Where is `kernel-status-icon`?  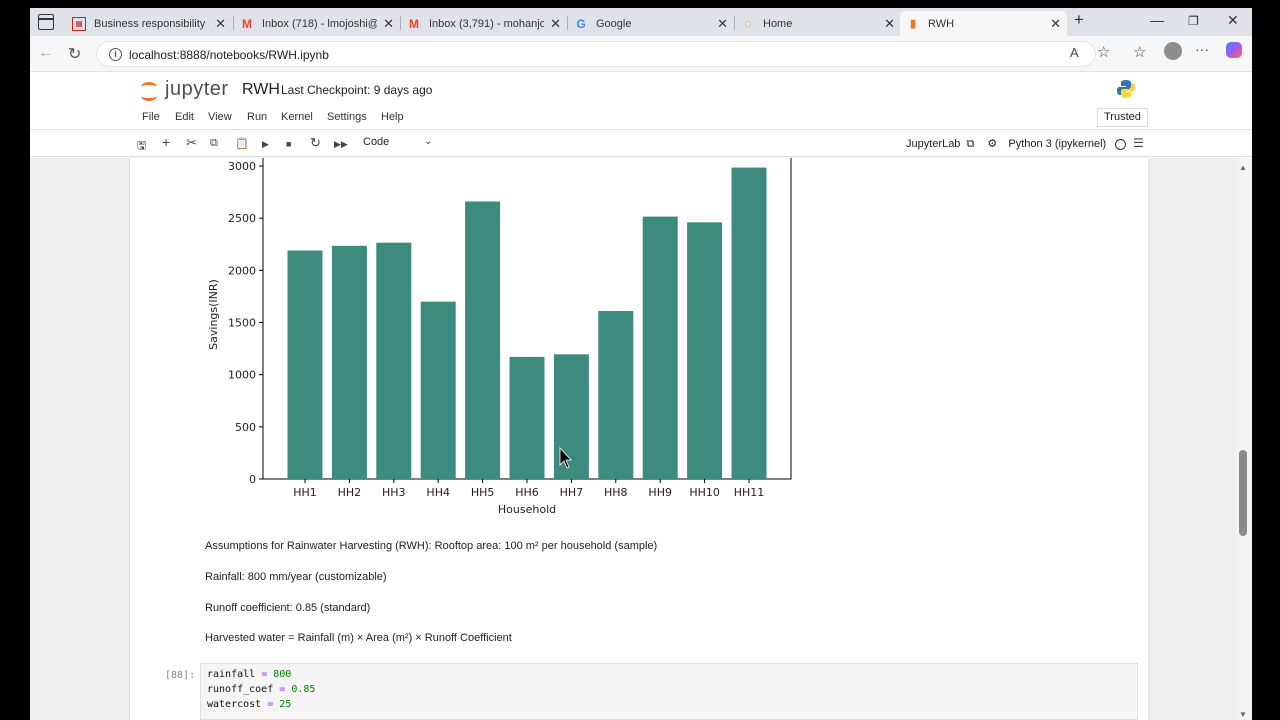
kernel-status-icon is located at coordinates (1120, 144).